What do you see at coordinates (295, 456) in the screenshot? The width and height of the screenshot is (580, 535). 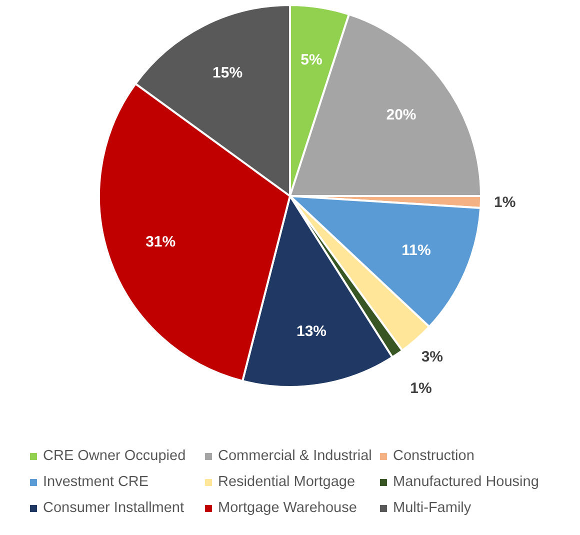 I see `legend-label: Commercial & Industrial` at bounding box center [295, 456].